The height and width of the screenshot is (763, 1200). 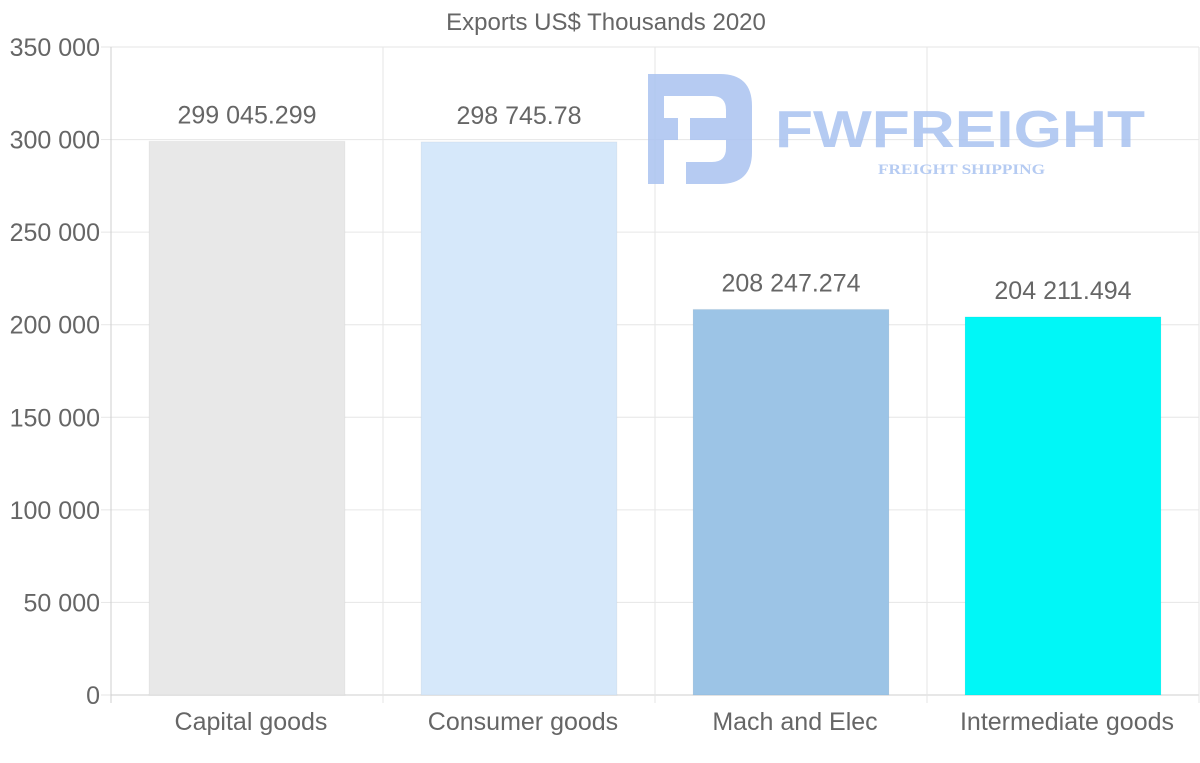 What do you see at coordinates (961, 170) in the screenshot?
I see `watermark-tagline: FREIGHT SHIPPING` at bounding box center [961, 170].